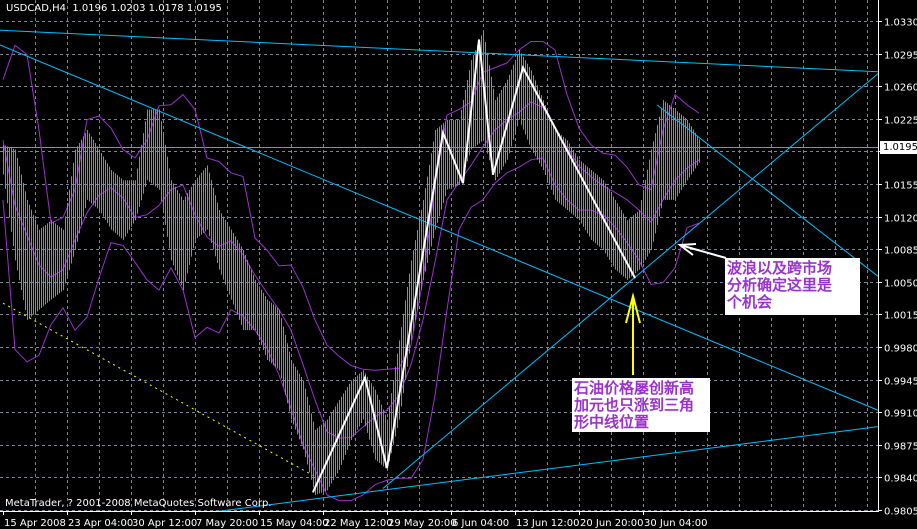 The width and height of the screenshot is (917, 529). I want to click on annotation-line: 石油价格屡创新高, so click(634, 388).